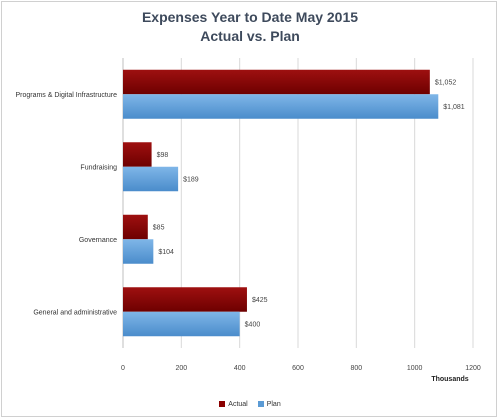  Describe the element at coordinates (446, 83) in the screenshot. I see `data-label: $1,052` at that location.